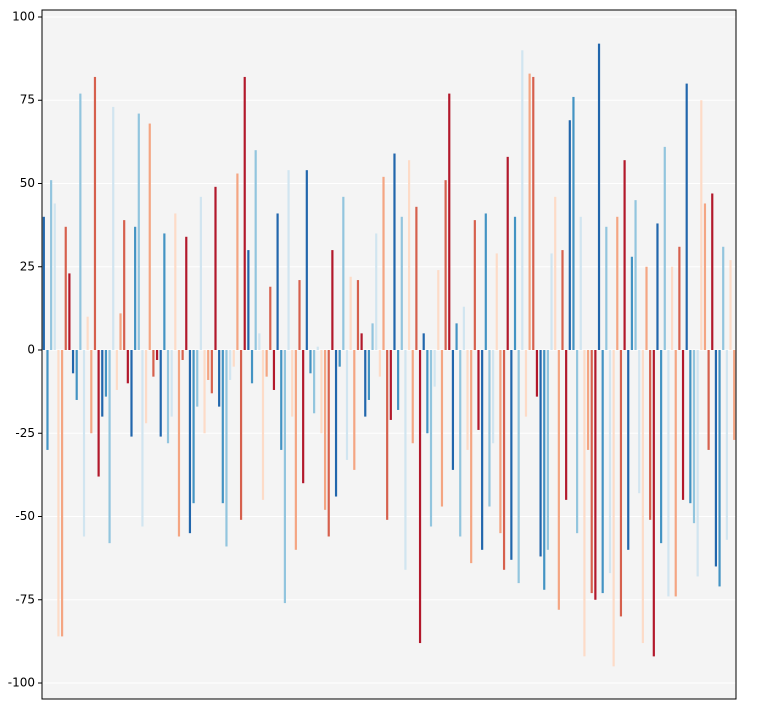 The width and height of the screenshot is (757, 713). I want to click on y-tick-label: 100, so click(23, 16).